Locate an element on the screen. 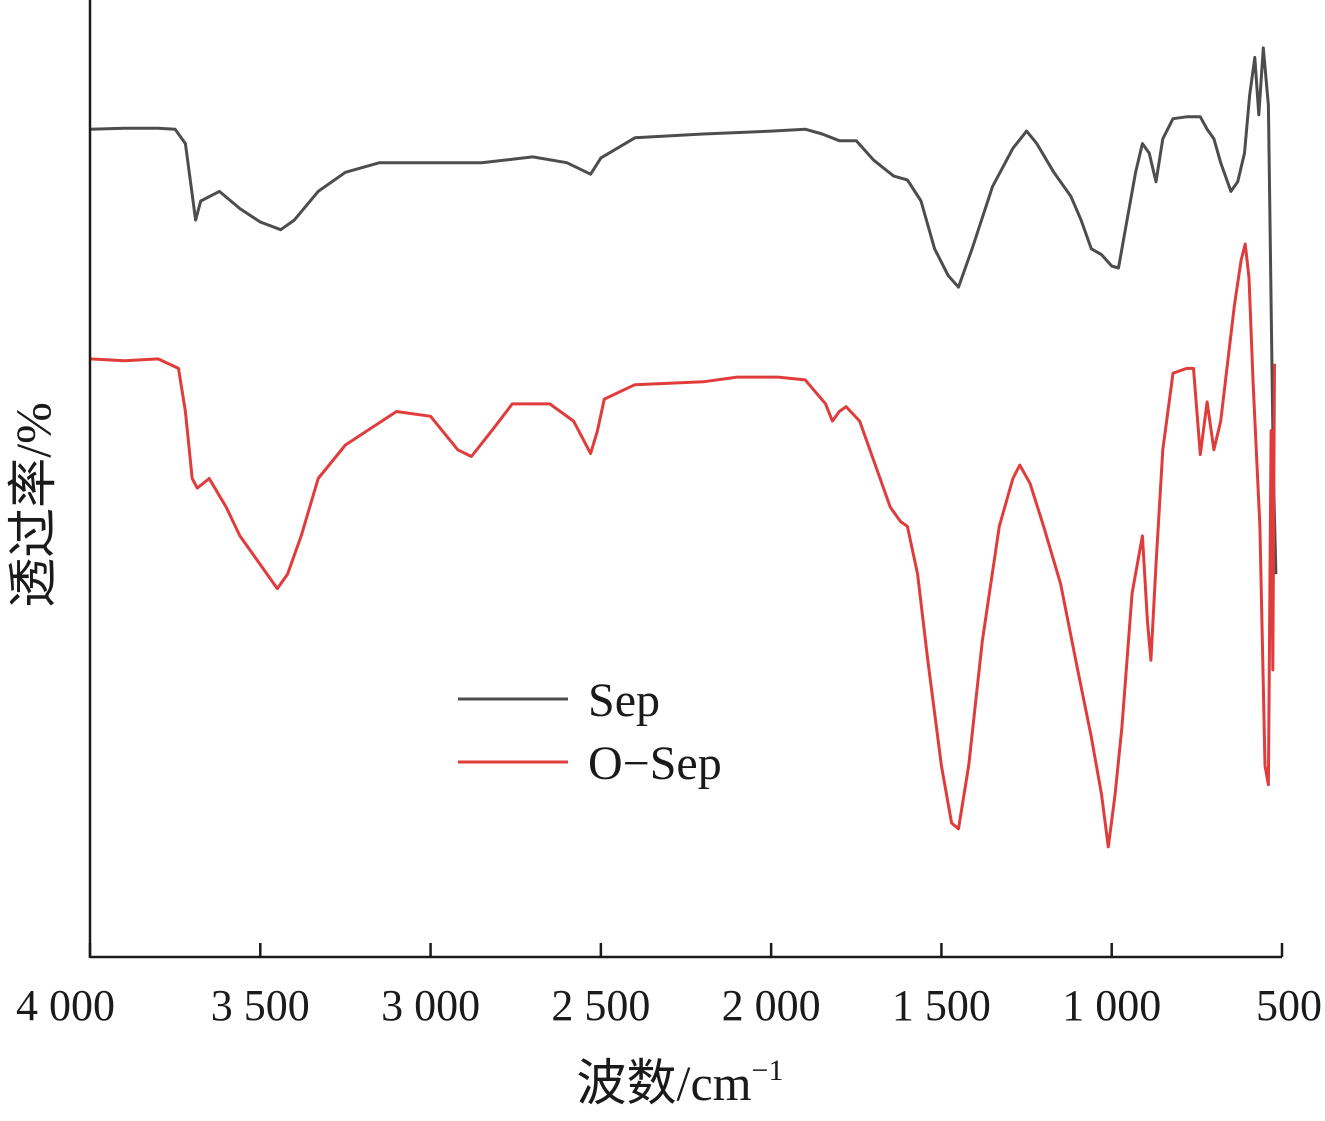 The height and width of the screenshot is (1121, 1325). x-ticks: 4 000 3 500 3 000 2 500 2 000 1 500 1 000 500 is located at coordinates (669, 986).